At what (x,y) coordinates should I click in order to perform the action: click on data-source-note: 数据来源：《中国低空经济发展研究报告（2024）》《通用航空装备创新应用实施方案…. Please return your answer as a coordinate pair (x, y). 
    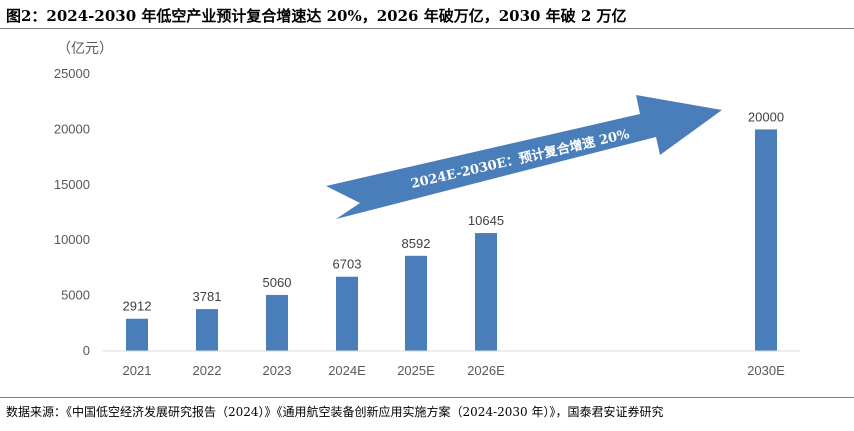
    Looking at the image, I should click on (335, 412).